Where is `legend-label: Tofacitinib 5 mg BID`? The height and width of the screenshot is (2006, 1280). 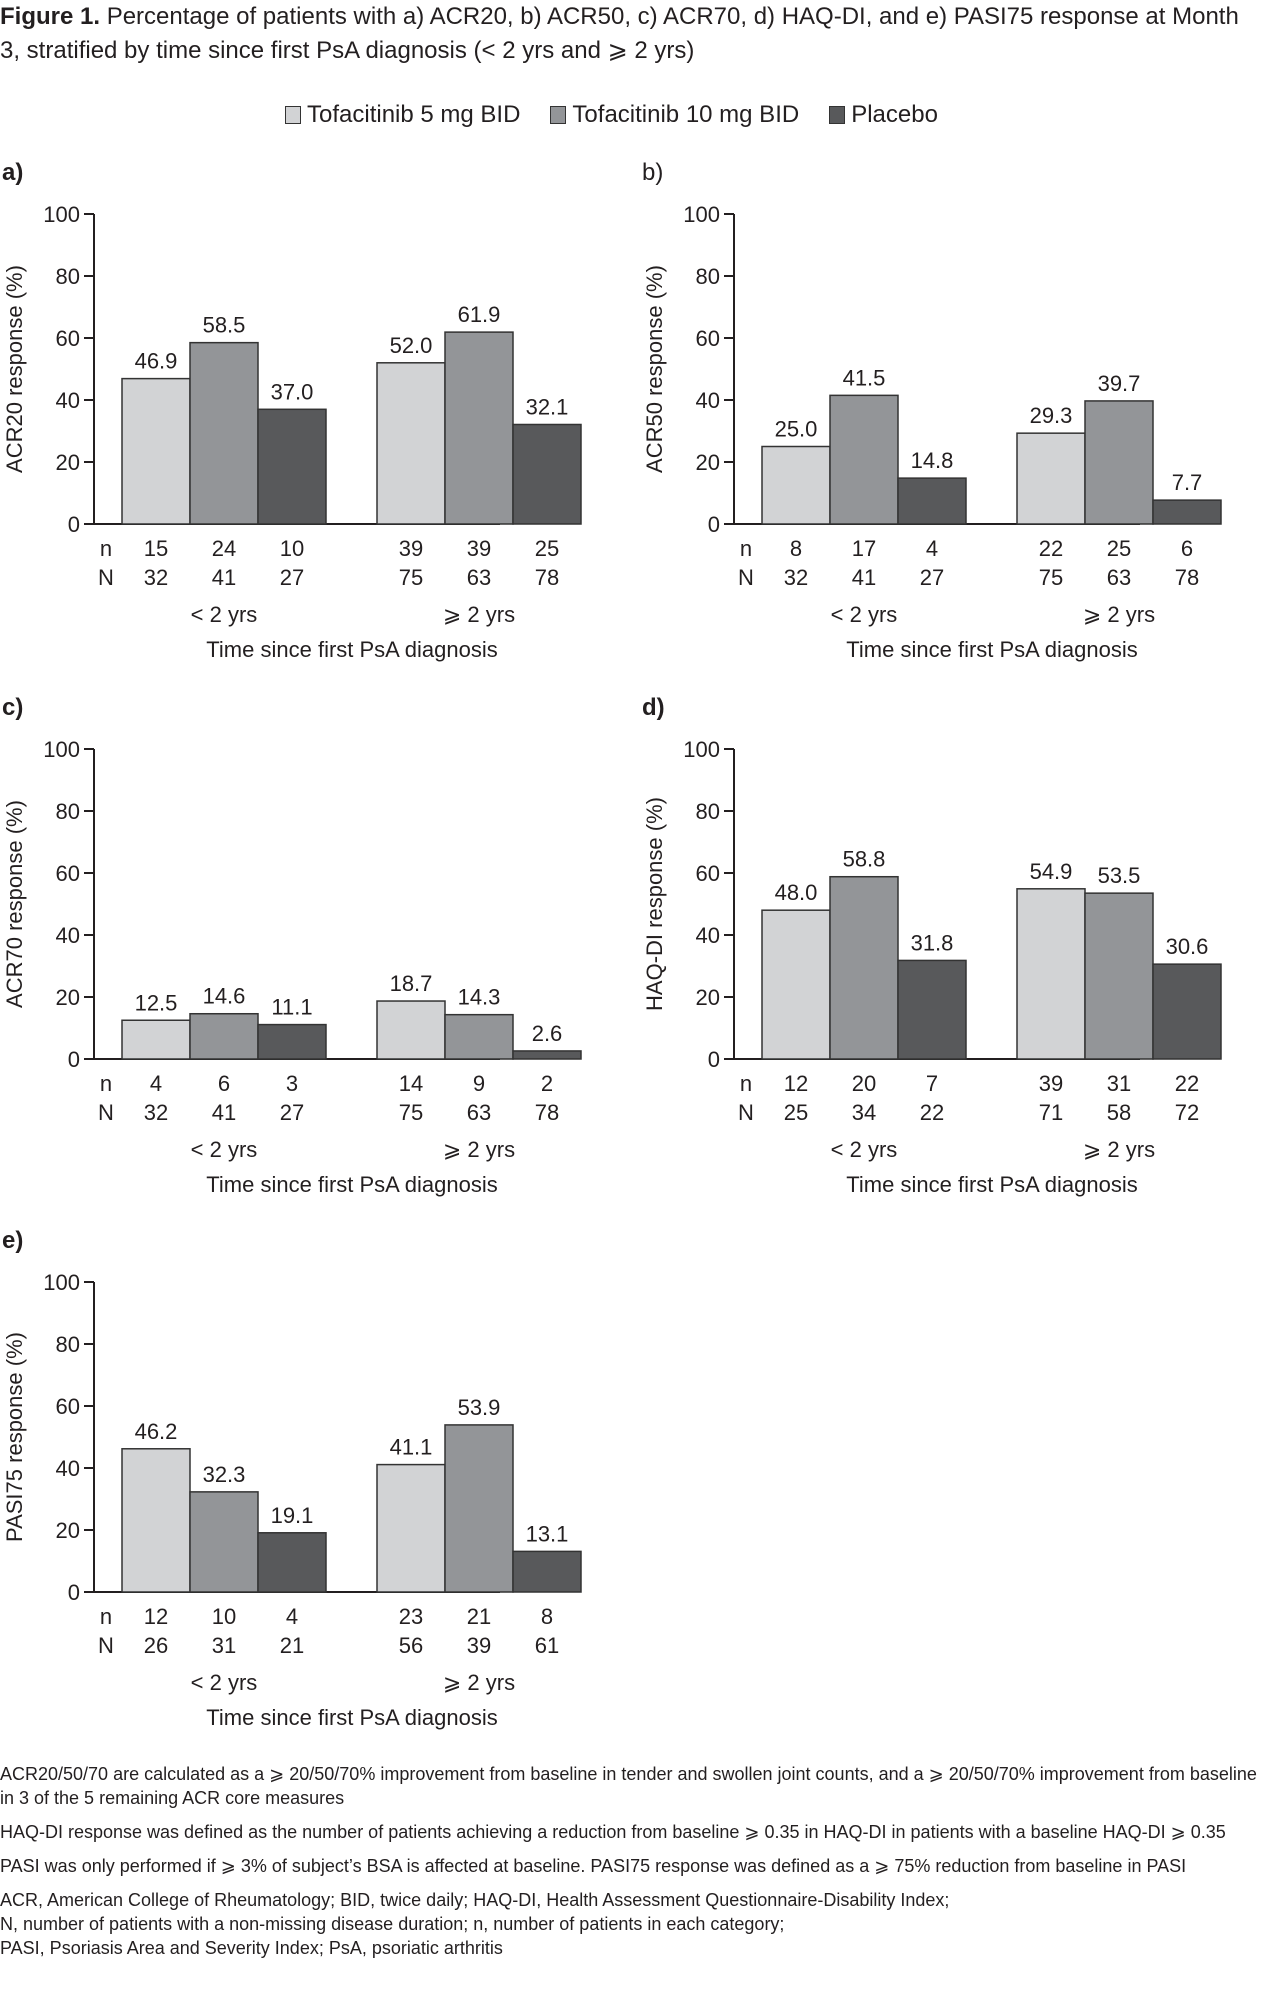
legend-label: Tofacitinib 5 mg BID is located at coordinates (414, 114).